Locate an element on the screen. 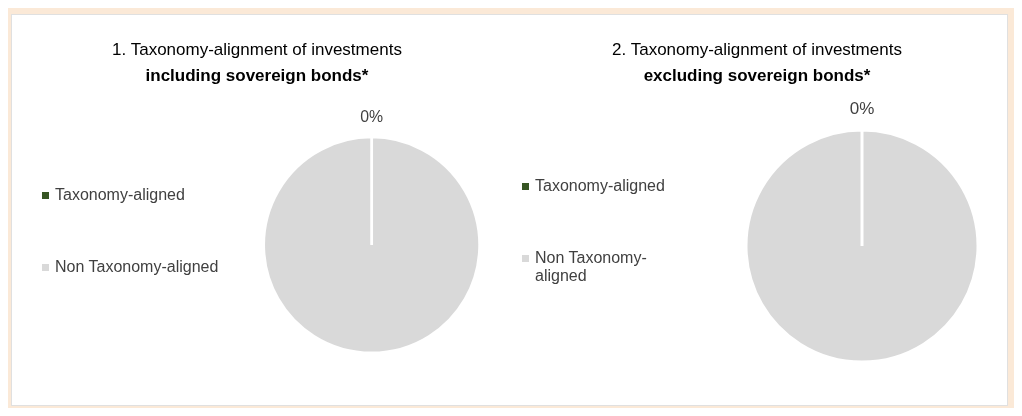  chart-subtitle: including sovereign bonds* is located at coordinates (257, 76).